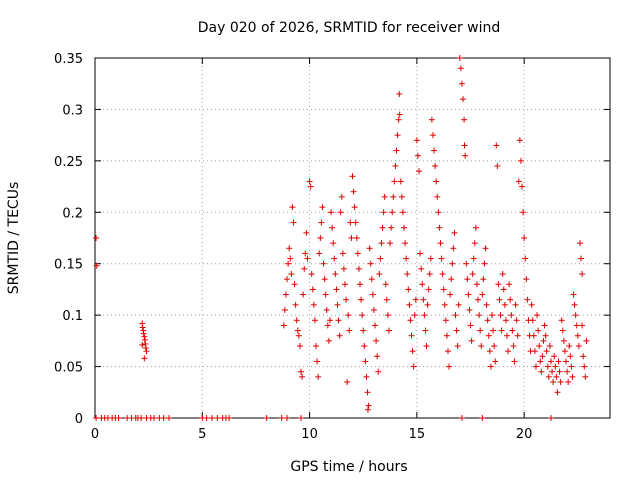  What do you see at coordinates (68, 265) in the screenshot?
I see `y-tick-label: 0.15` at bounding box center [68, 265].